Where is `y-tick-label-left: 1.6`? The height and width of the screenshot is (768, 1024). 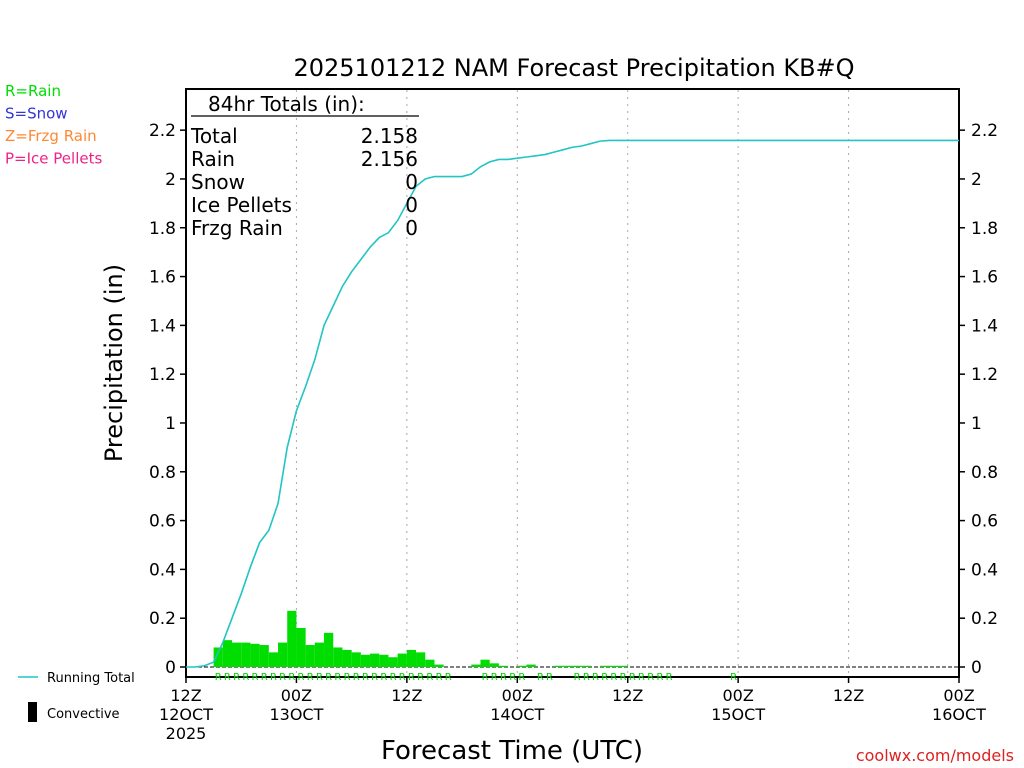
y-tick-label-left: 1.6 is located at coordinates (162, 278).